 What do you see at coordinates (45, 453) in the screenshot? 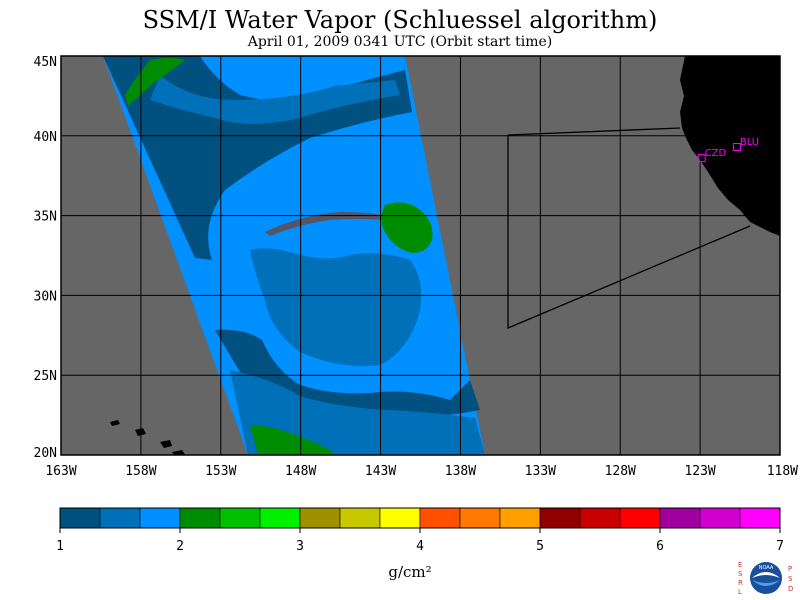
I see `lat-label: 20N` at bounding box center [45, 453].